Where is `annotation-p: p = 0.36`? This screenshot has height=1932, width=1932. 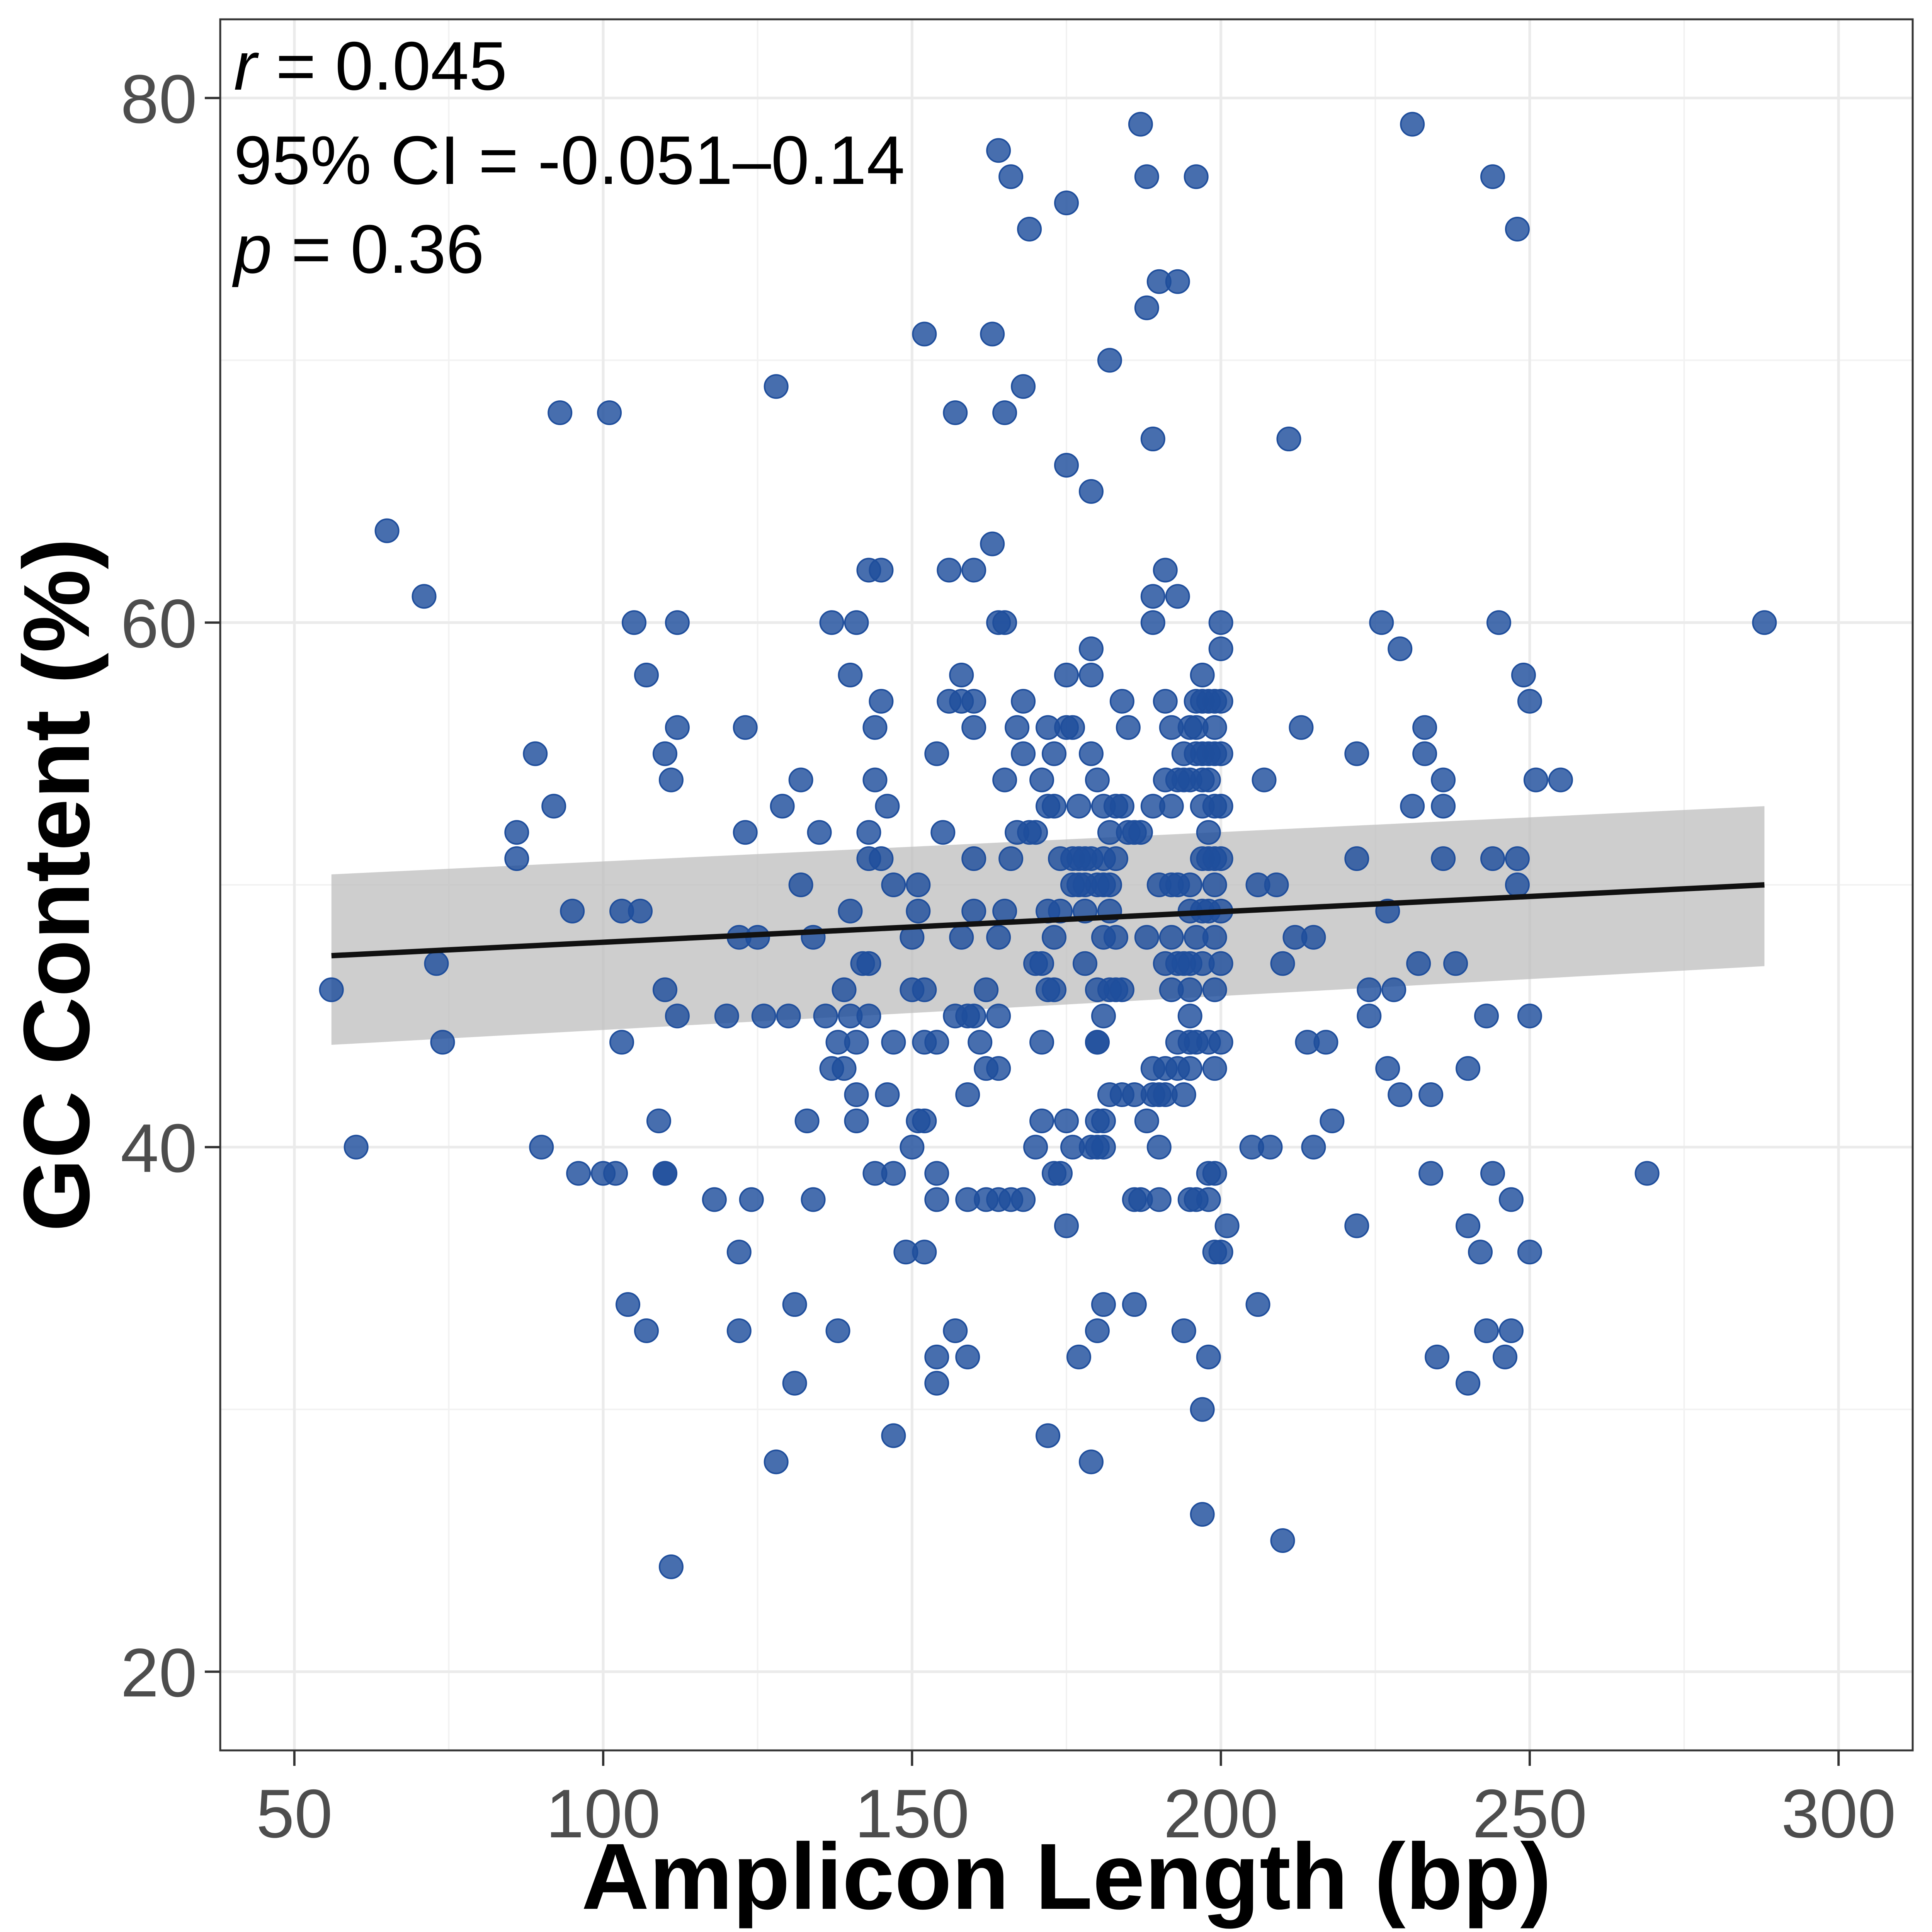
annotation-p: p = 0.36 is located at coordinates (358, 249).